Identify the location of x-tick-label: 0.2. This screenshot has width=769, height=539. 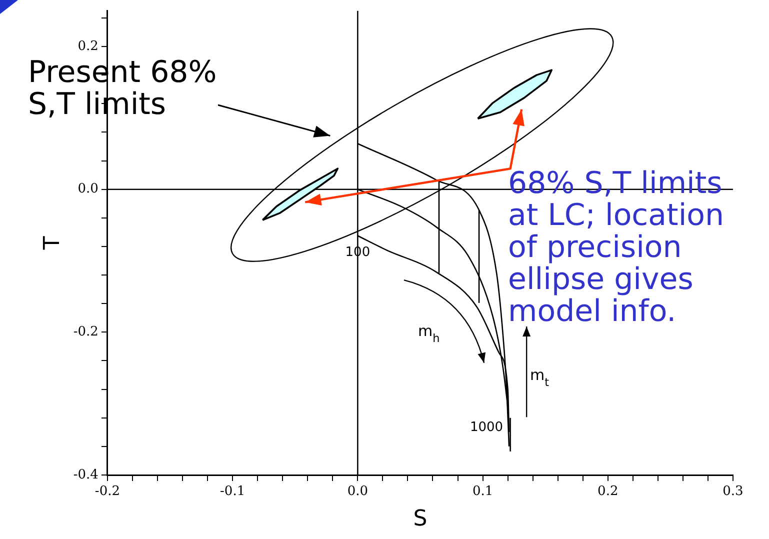
(608, 492).